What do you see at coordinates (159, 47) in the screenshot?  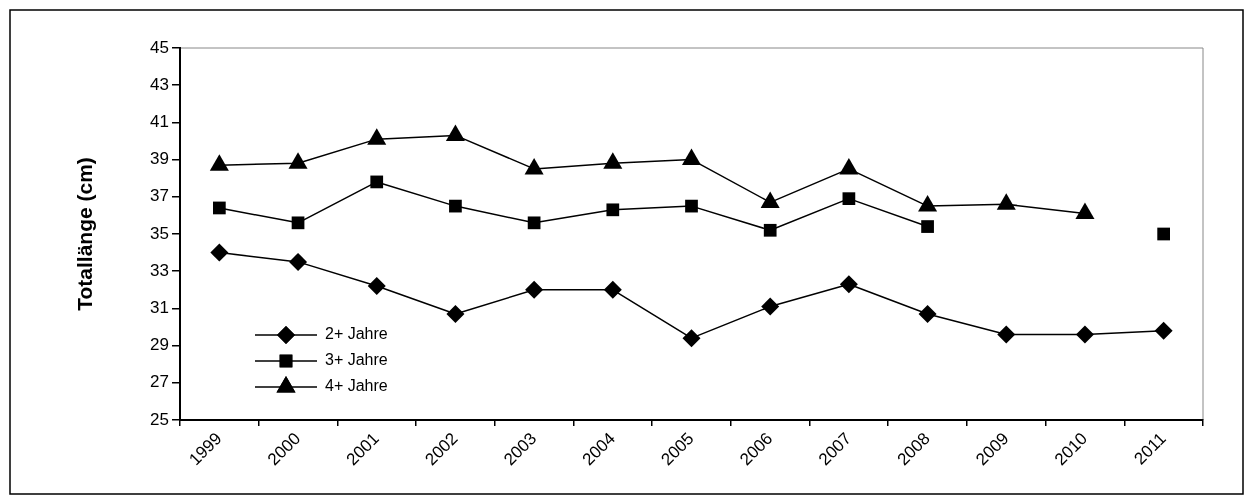 I see `y-tick-label: 45` at bounding box center [159, 47].